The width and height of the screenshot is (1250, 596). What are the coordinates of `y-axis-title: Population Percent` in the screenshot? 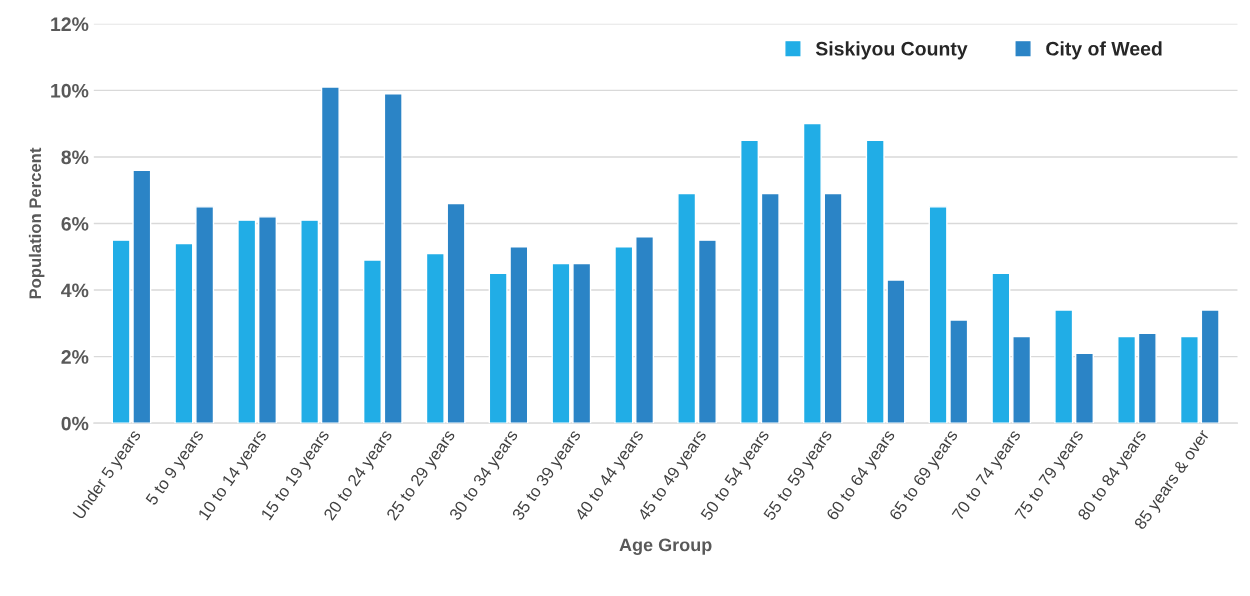 It's located at (36, 223).